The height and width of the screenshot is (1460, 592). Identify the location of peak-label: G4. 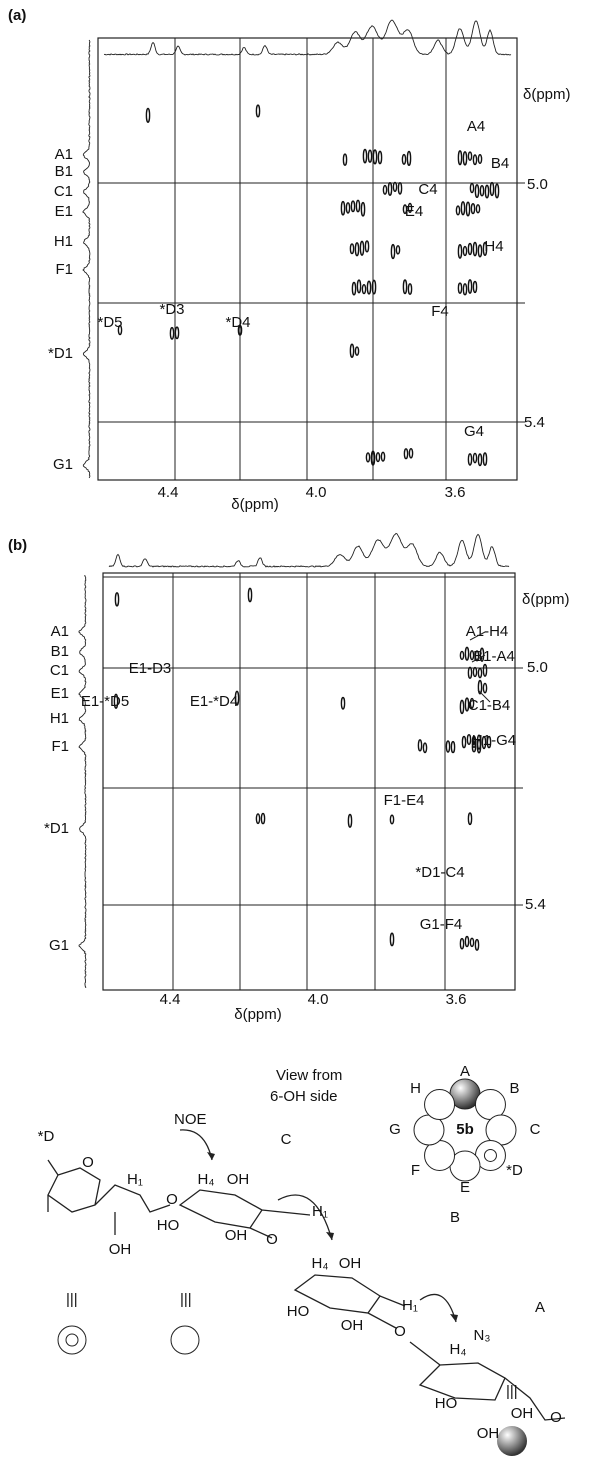
(474, 431).